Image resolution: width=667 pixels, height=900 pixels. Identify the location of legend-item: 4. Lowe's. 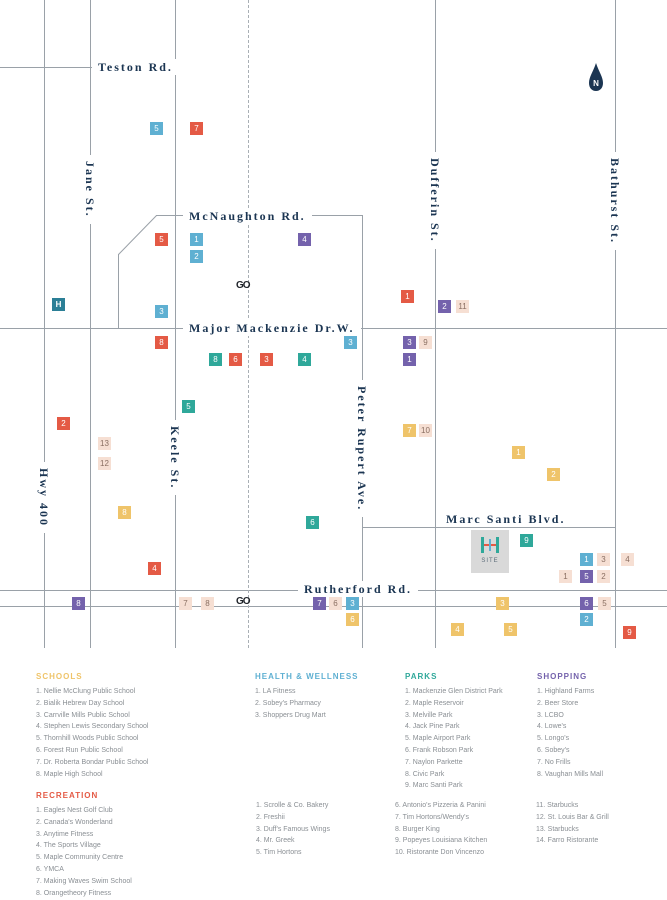
(552, 727).